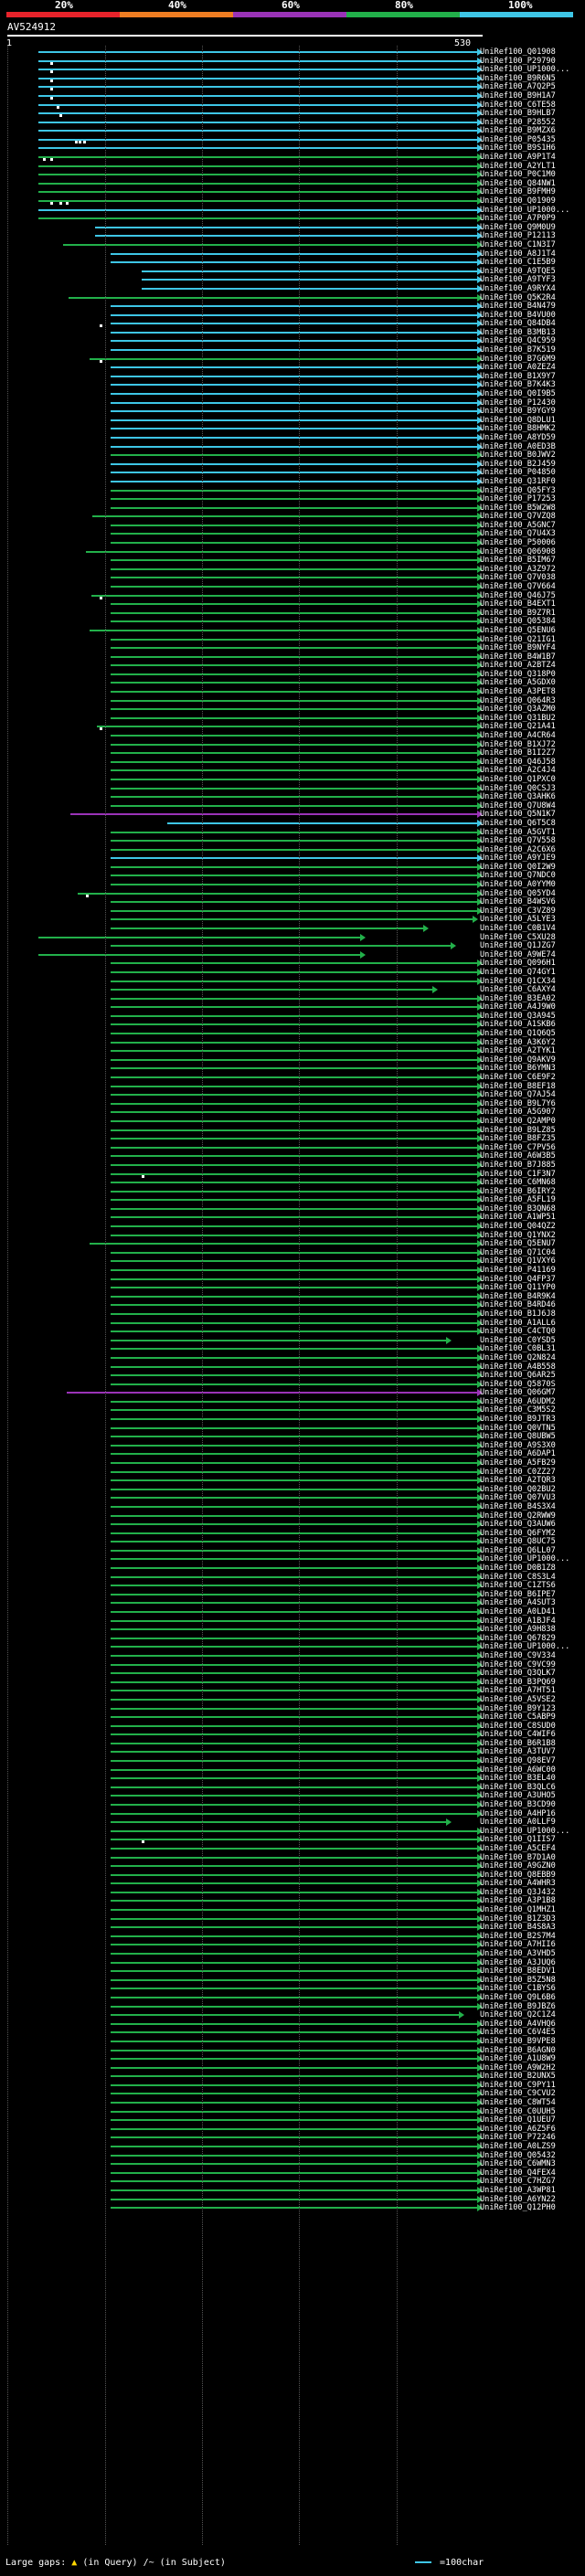  Describe the element at coordinates (518, 1524) in the screenshot. I see `hit-link: UniRef100_Q3AUW6` at that location.